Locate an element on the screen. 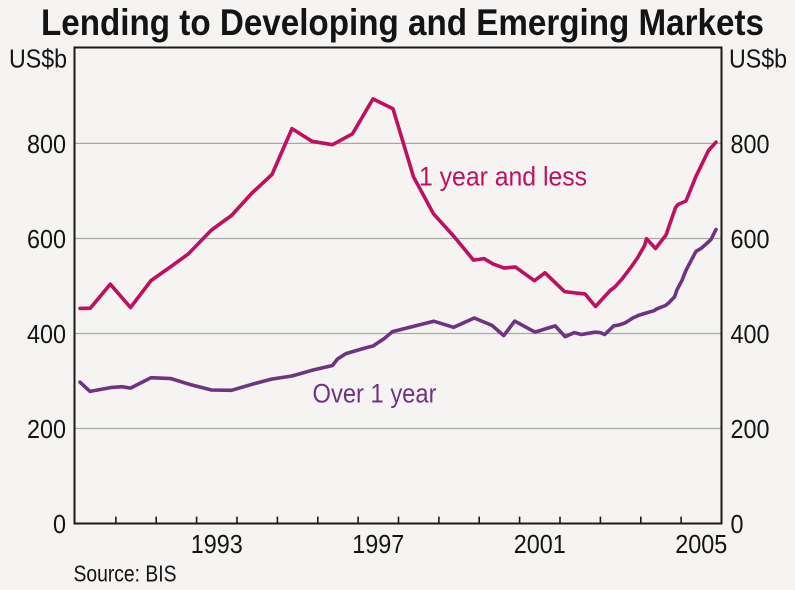 This screenshot has height=590, width=795. svg-text: 1993 is located at coordinates (217, 544).